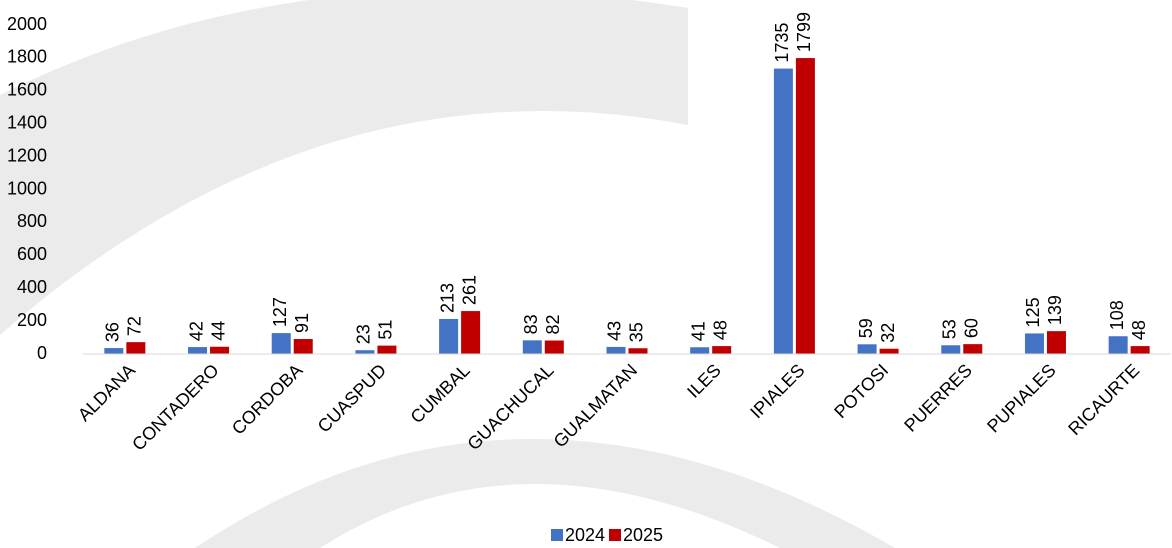 Image resolution: width=1172 pixels, height=548 pixels. What do you see at coordinates (196, 331) in the screenshot?
I see `value-label: 42` at bounding box center [196, 331].